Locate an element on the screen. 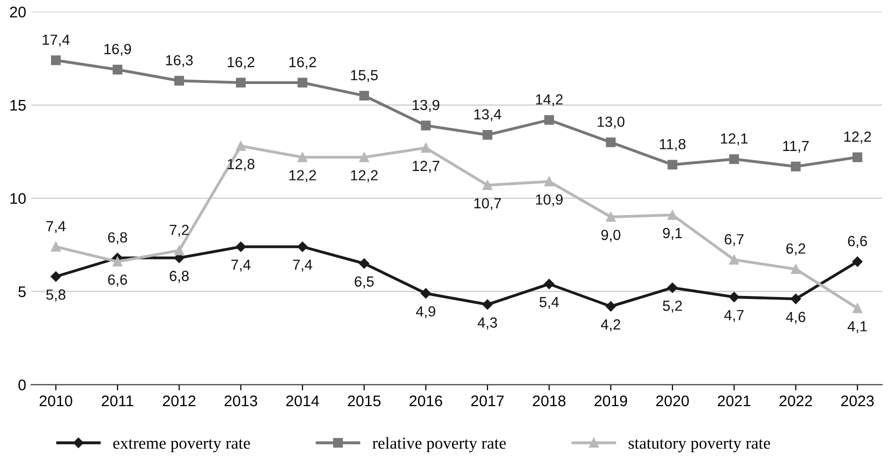 The image size is (891, 472). legend-label: statutory poverty rate is located at coordinates (699, 445).